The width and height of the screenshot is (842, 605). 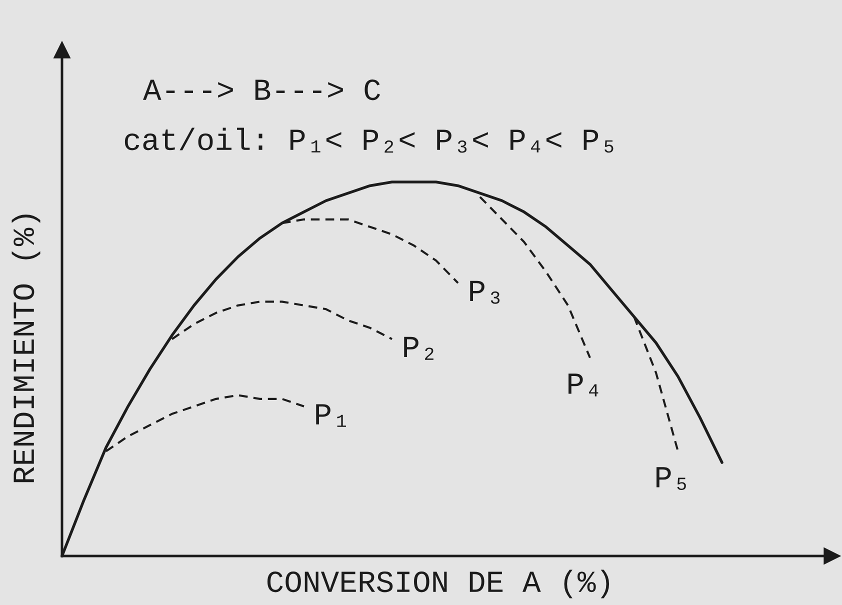 What do you see at coordinates (369, 140) in the screenshot?
I see `text: cat/oil: P₁< P₂< P₃< P₄< P₅` at bounding box center [369, 140].